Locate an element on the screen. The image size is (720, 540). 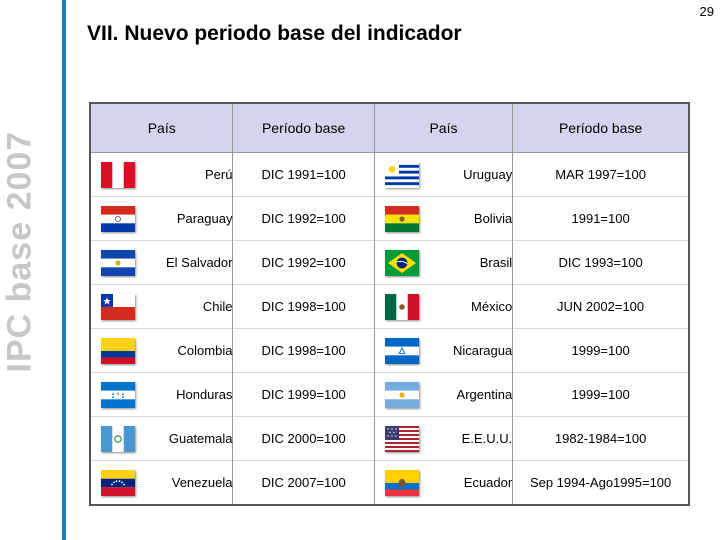
country-name: Ecuador is located at coordinates (488, 482).